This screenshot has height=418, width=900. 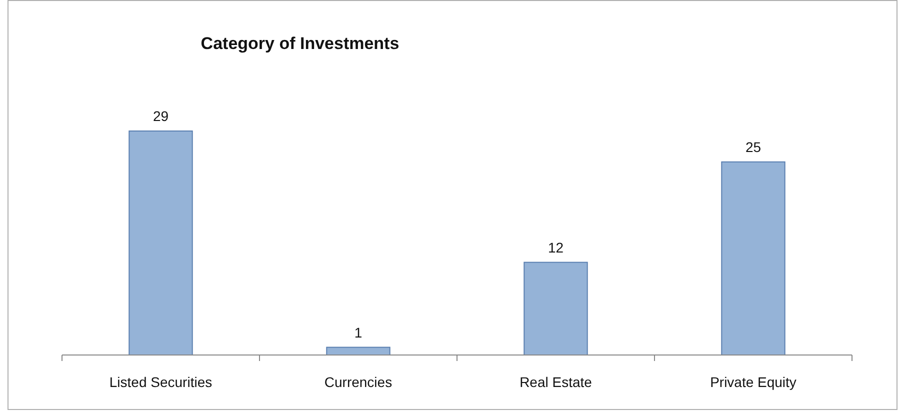 What do you see at coordinates (300, 43) in the screenshot?
I see `chart-title: Category of Investments` at bounding box center [300, 43].